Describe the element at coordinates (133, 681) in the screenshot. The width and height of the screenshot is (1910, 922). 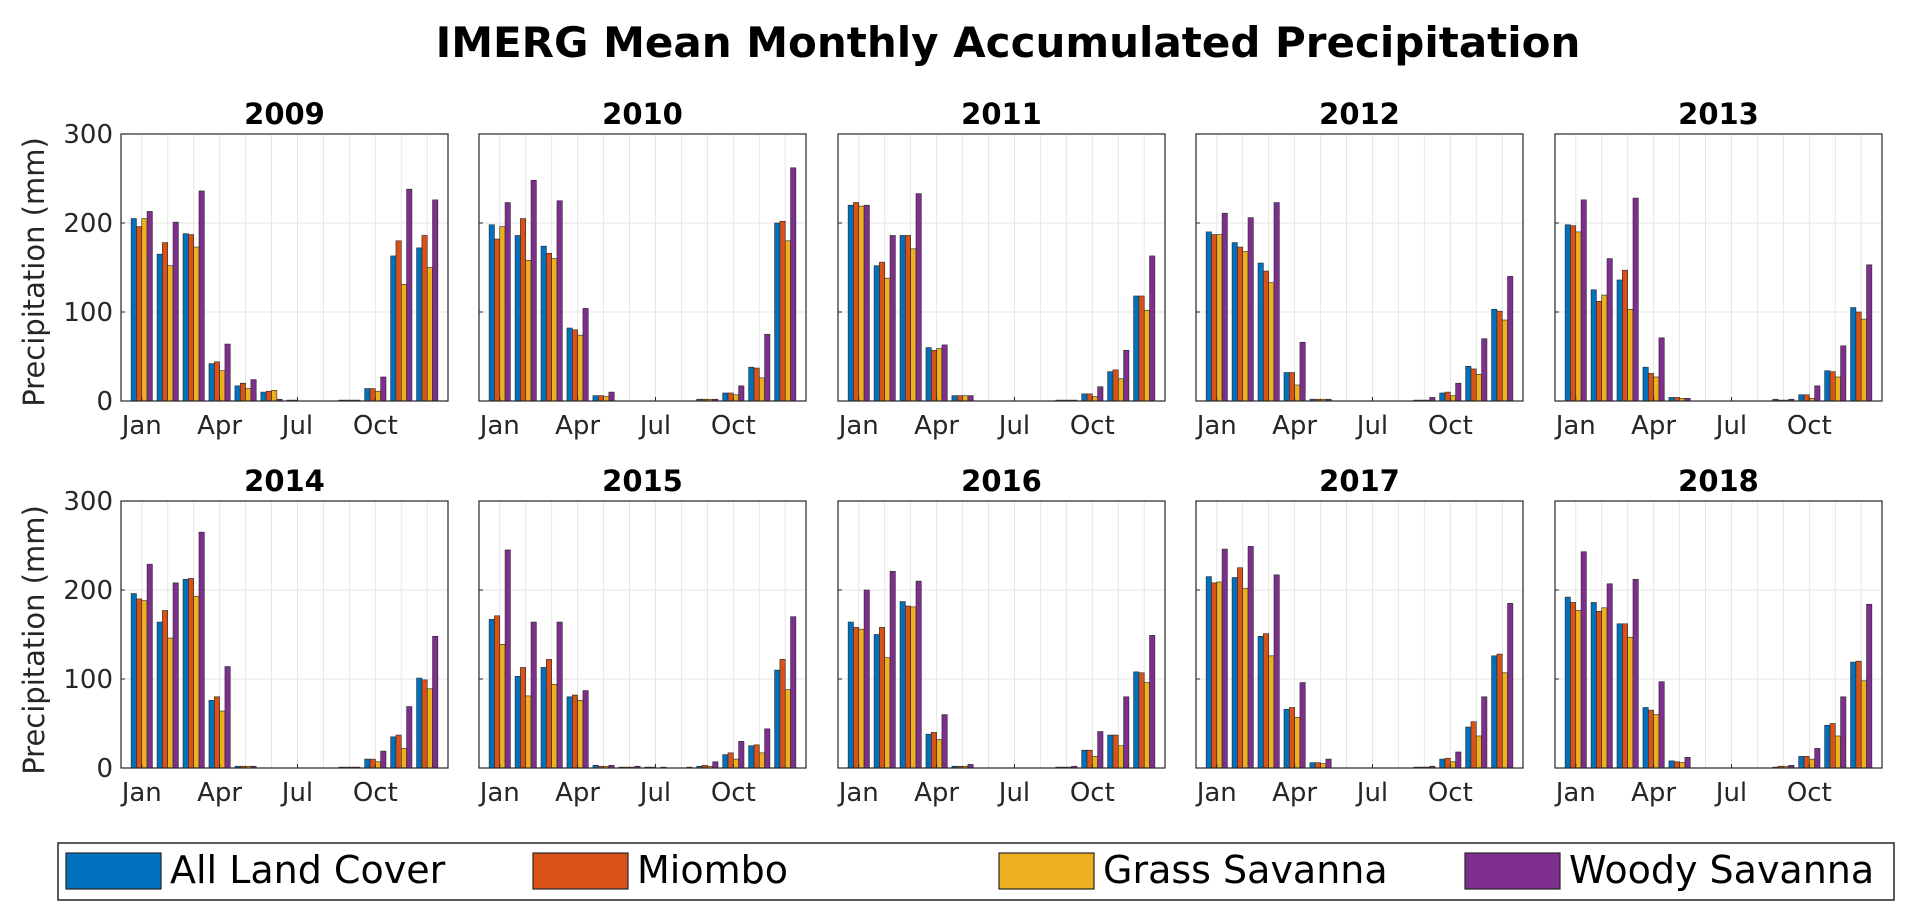
I see `bar-2014-all-land-cover-m1` at that location.